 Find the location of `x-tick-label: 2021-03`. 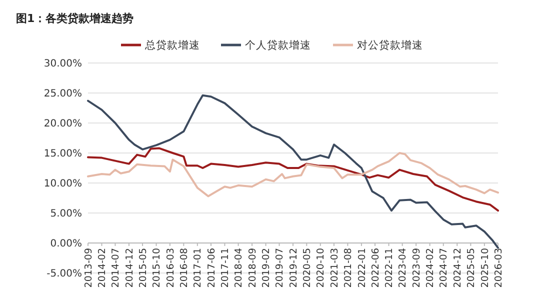

x-tick-label: 2021-03 is located at coordinates (334, 268).